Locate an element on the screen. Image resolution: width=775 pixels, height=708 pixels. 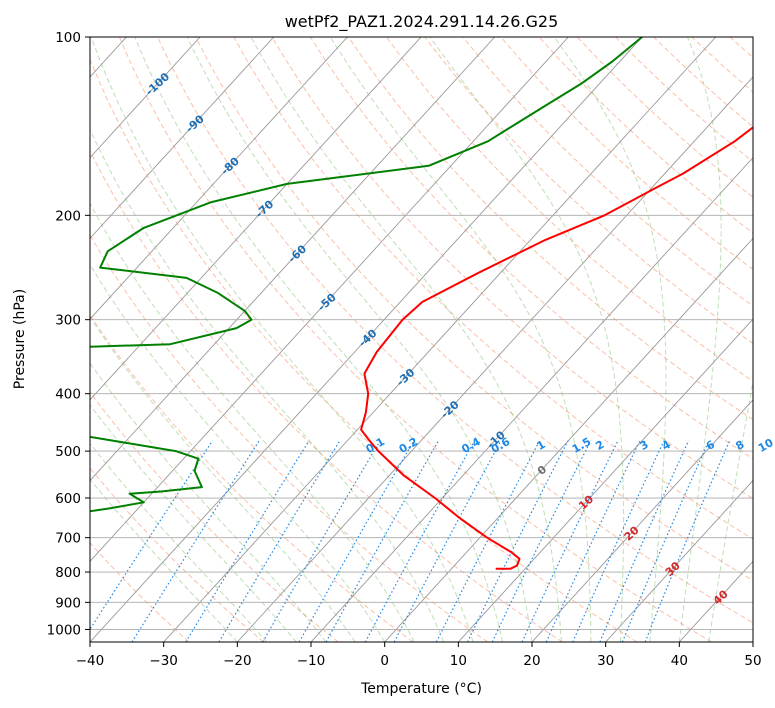
y-tick-label: 500 is located at coordinates (68, 452).